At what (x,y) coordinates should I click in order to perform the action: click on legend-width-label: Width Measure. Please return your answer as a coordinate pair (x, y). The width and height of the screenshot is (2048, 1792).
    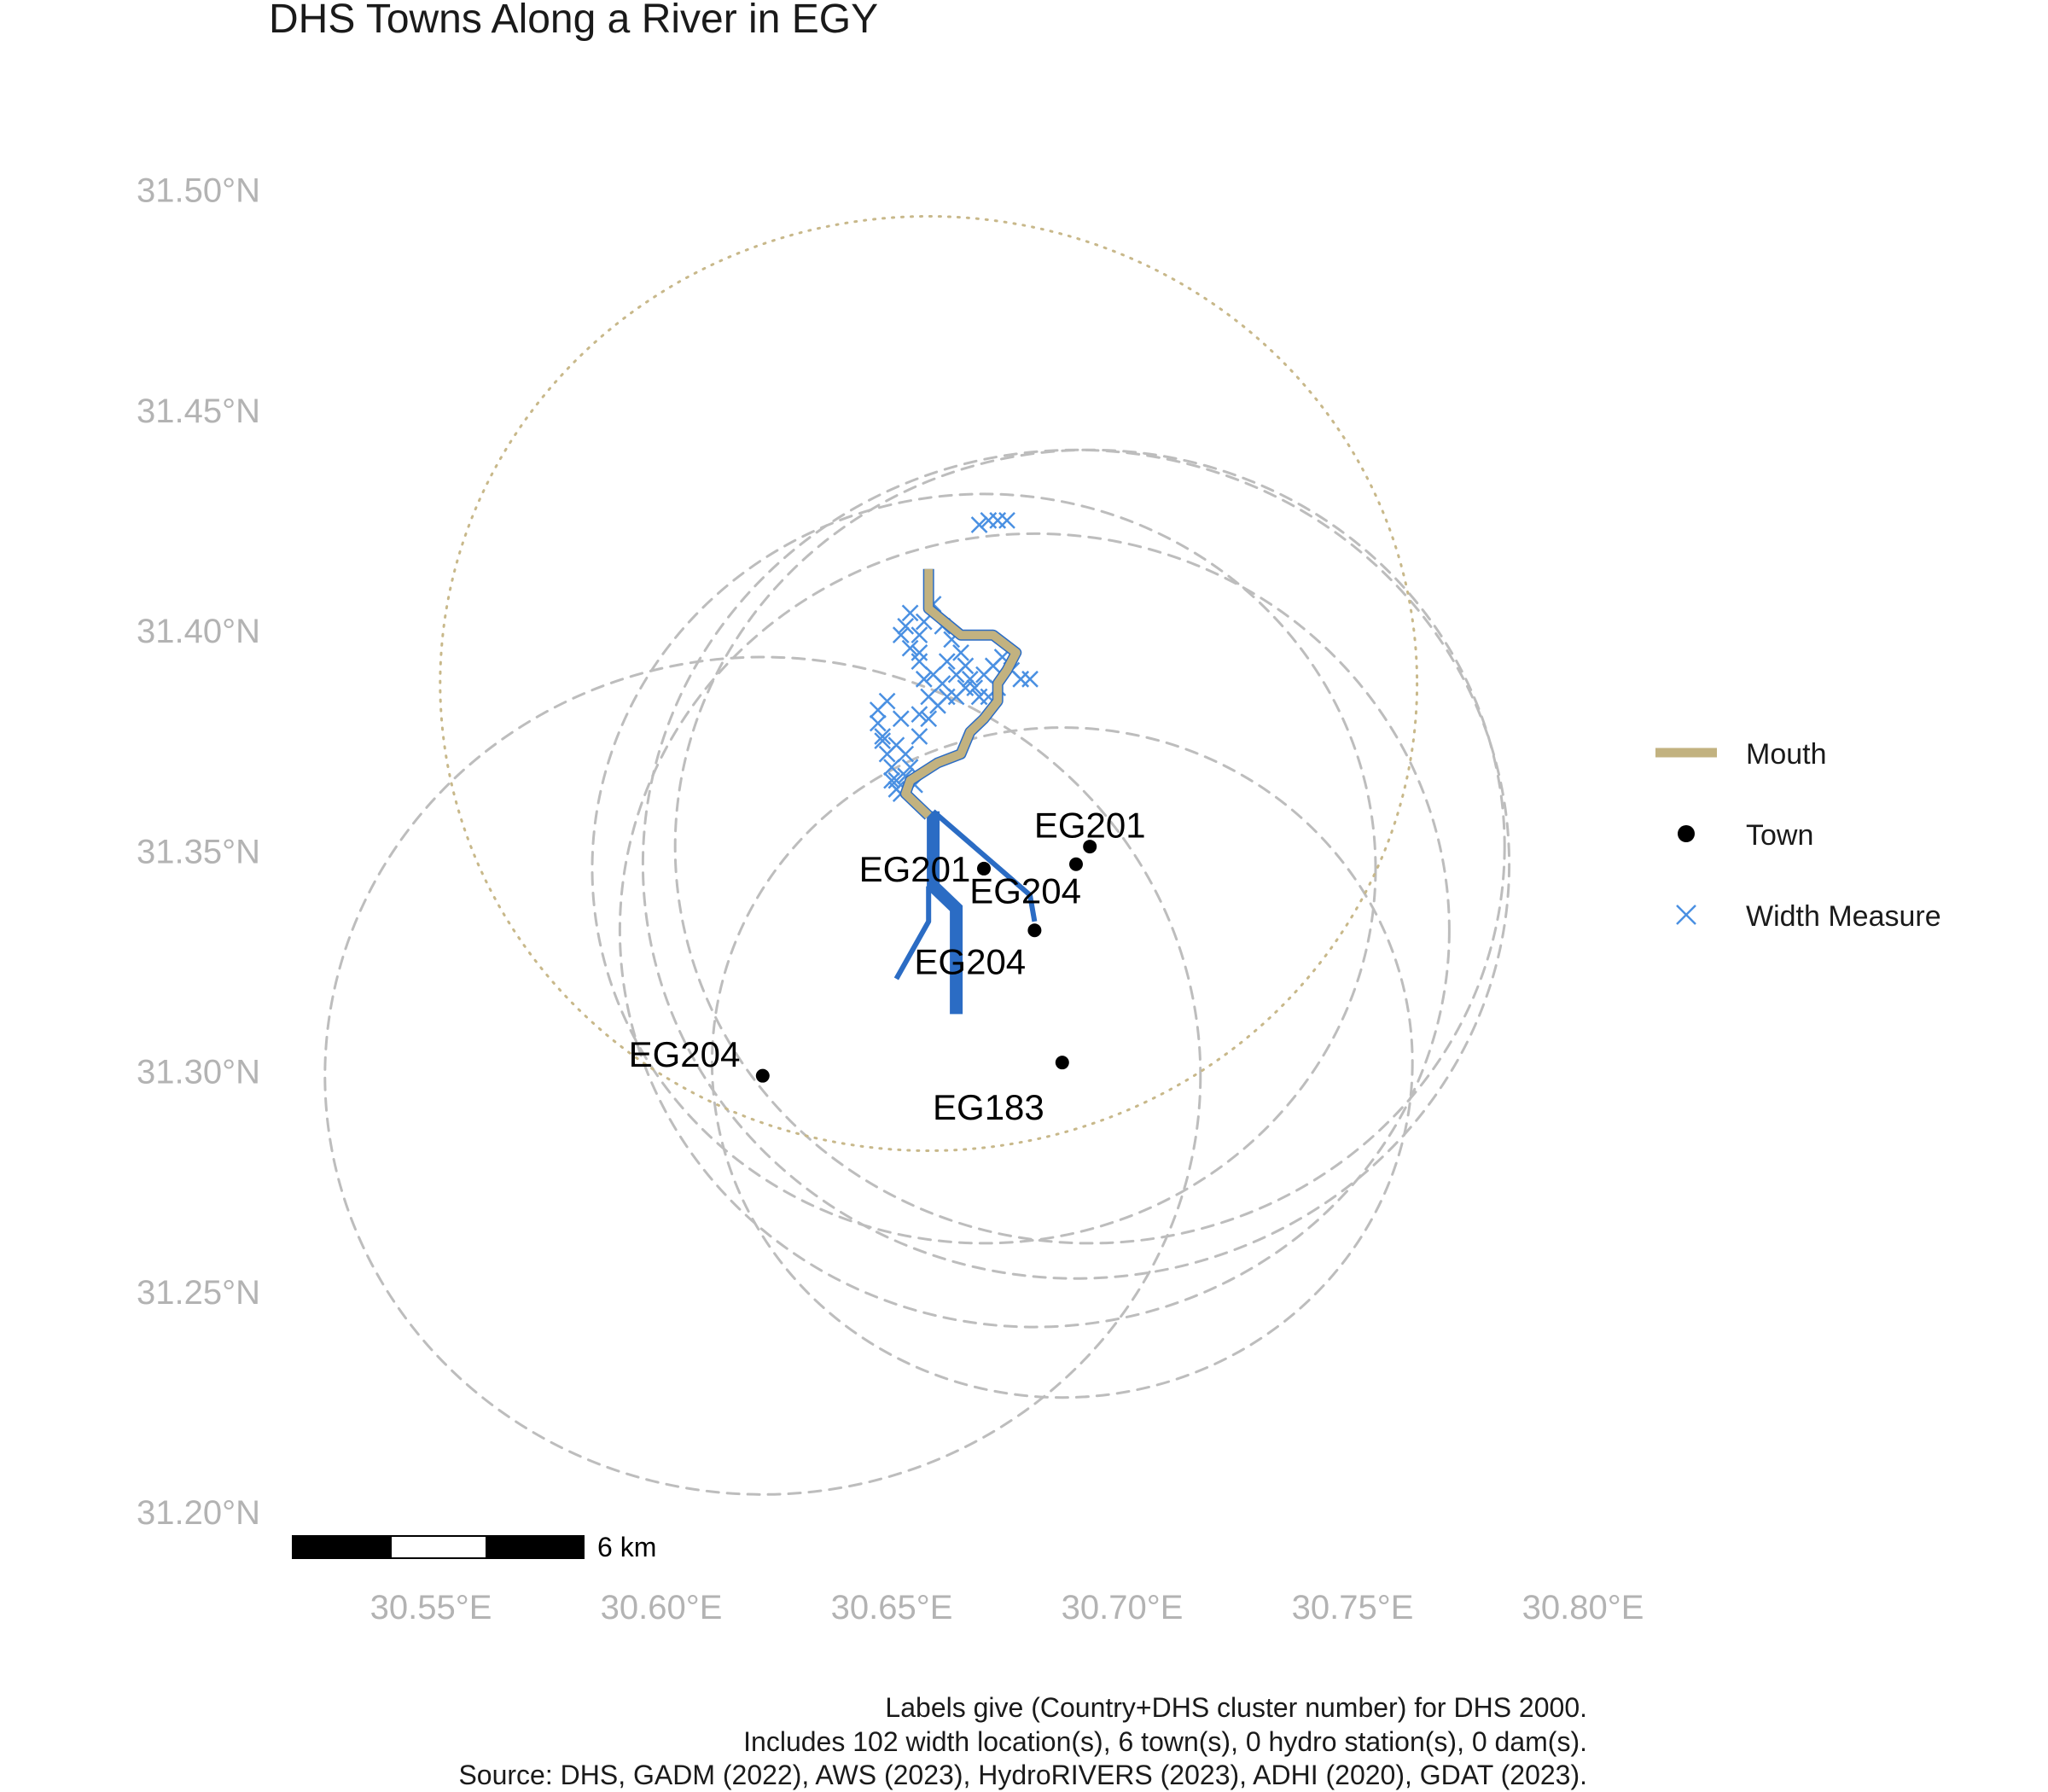
    Looking at the image, I should click on (1844, 917).